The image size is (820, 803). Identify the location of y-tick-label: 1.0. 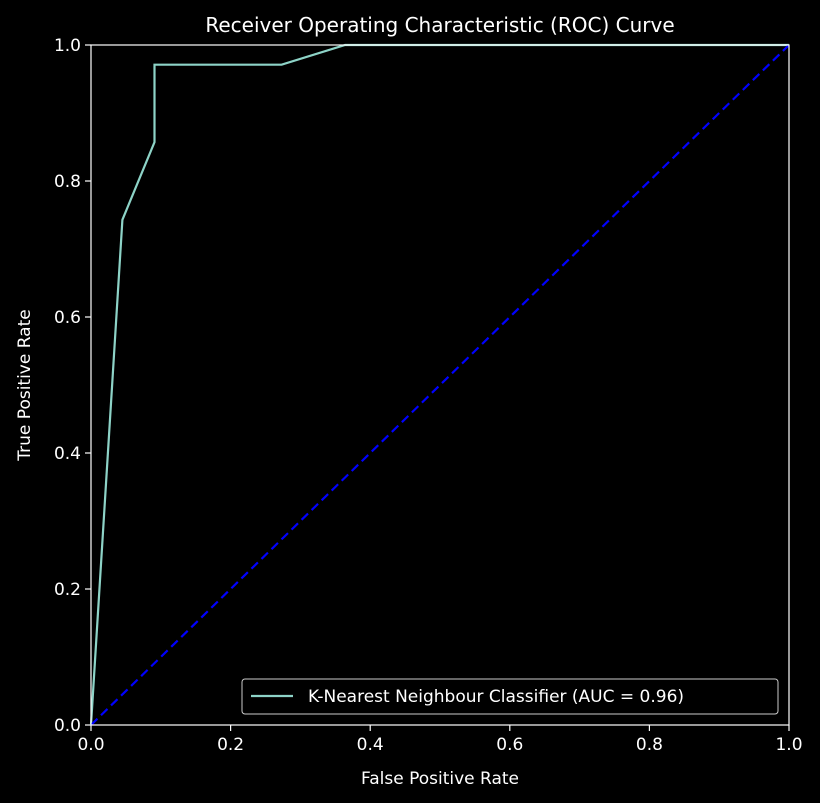
(67, 46).